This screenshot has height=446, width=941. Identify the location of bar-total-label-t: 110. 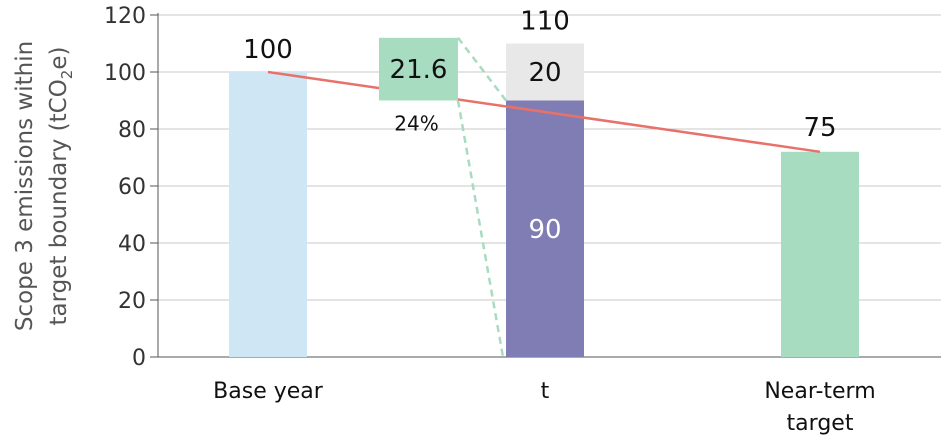
(545, 22).